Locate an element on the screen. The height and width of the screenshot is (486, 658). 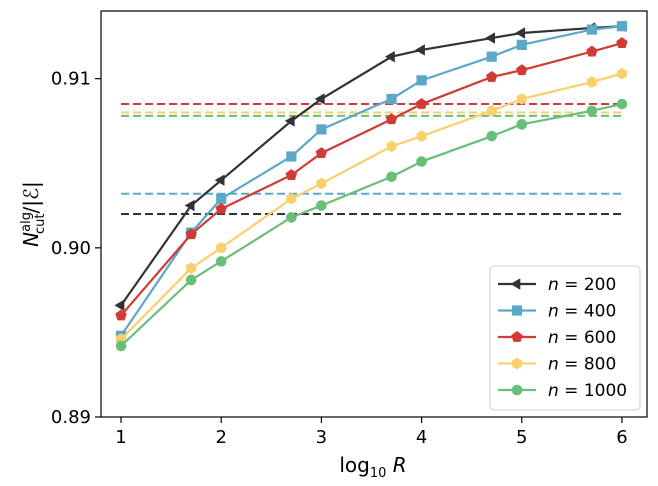
legend-label: n = 200 is located at coordinates (582, 285).